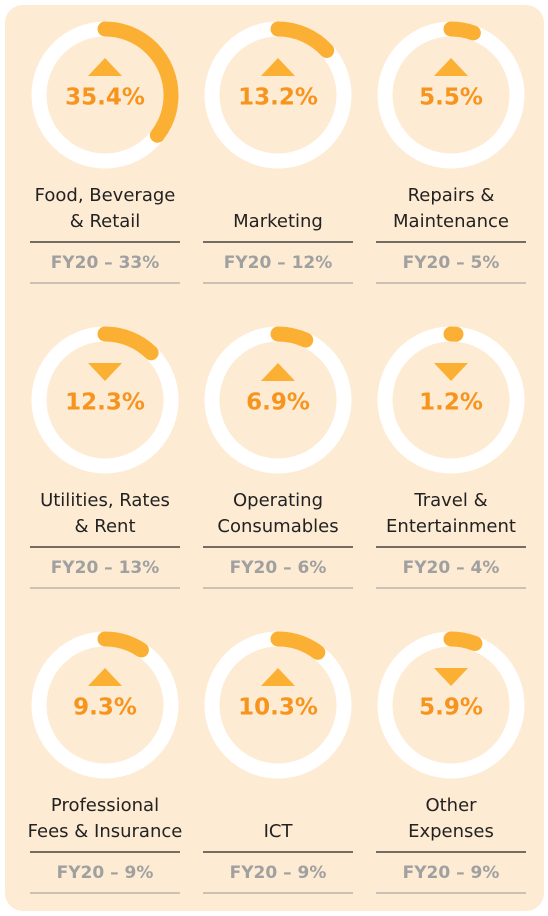 This screenshot has height=916, width=548. I want to click on value-label: 9.3%, so click(105, 708).